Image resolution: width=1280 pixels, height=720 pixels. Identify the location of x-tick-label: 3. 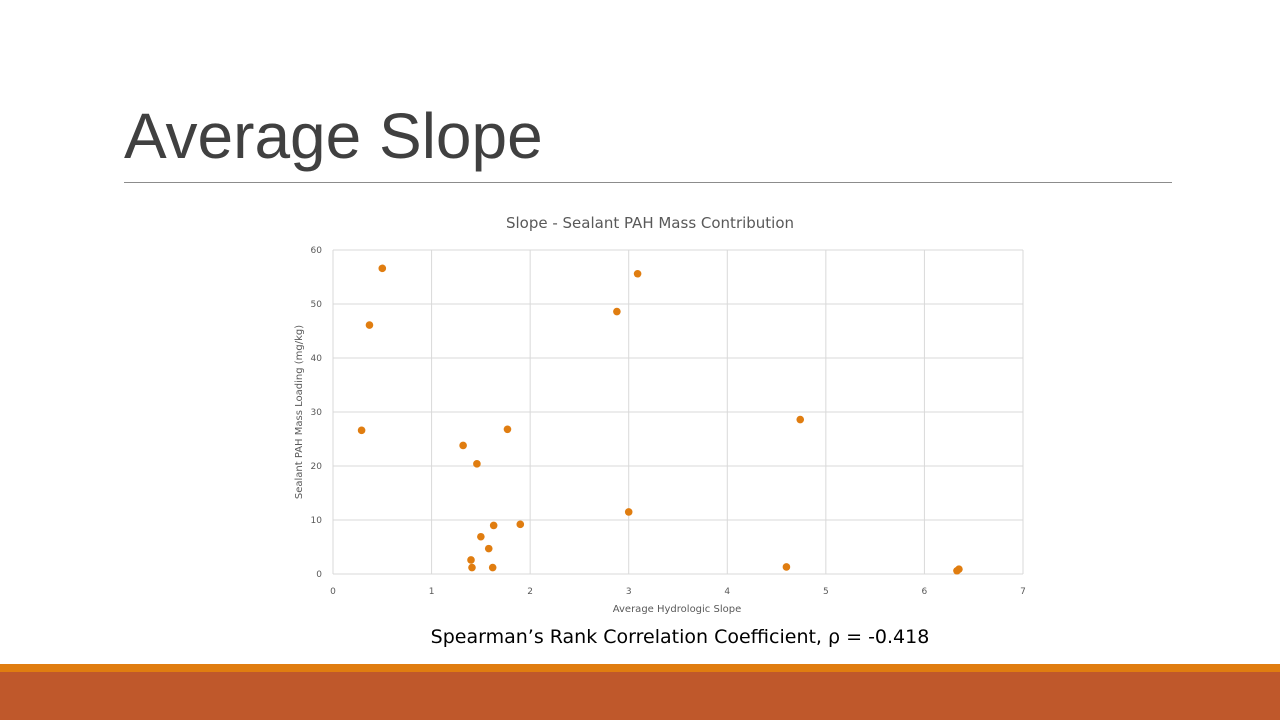
(629, 592).